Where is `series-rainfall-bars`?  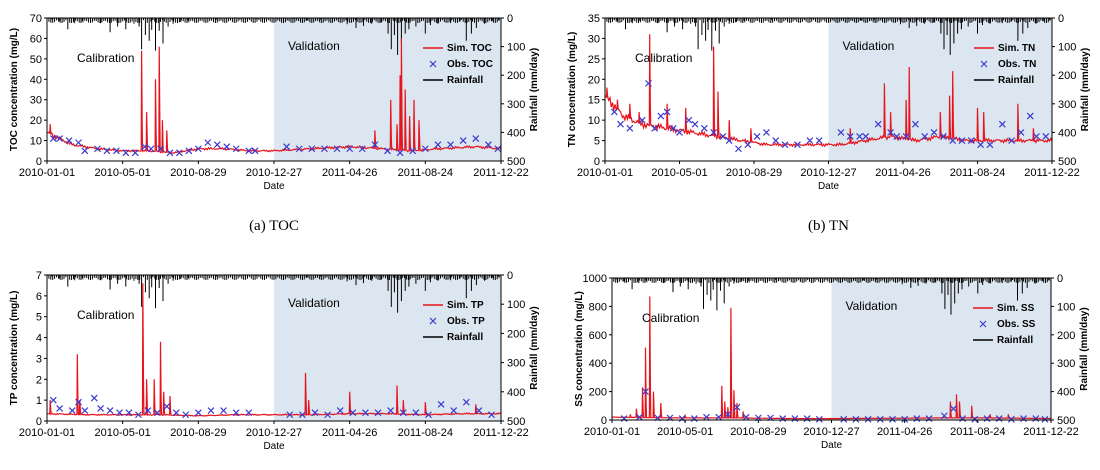 series-rainfall-bars is located at coordinates (274, 36).